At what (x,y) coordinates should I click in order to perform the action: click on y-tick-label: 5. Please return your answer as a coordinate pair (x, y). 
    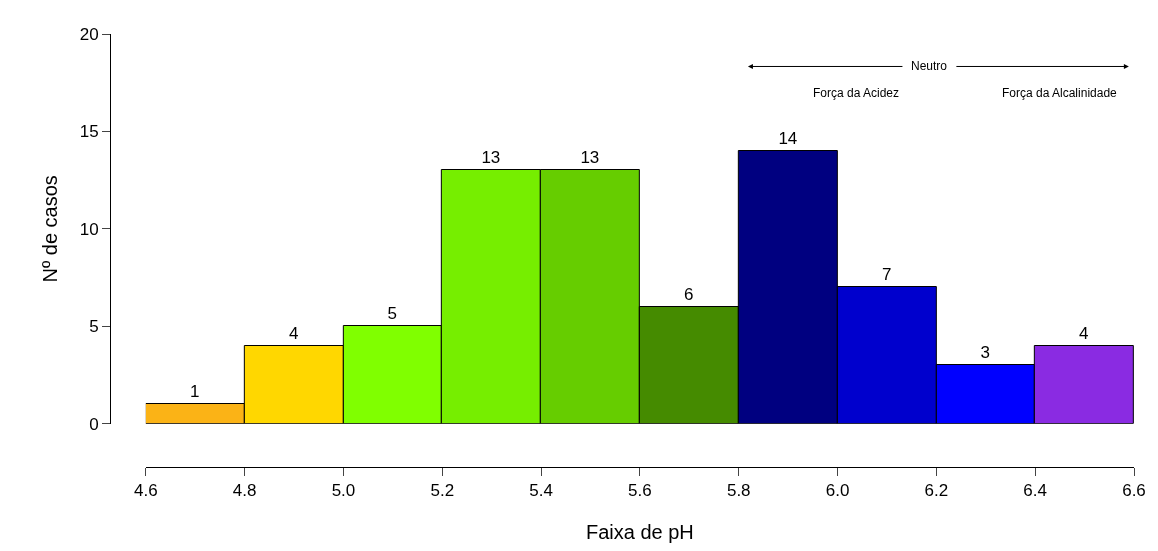
    Looking at the image, I should click on (94, 327).